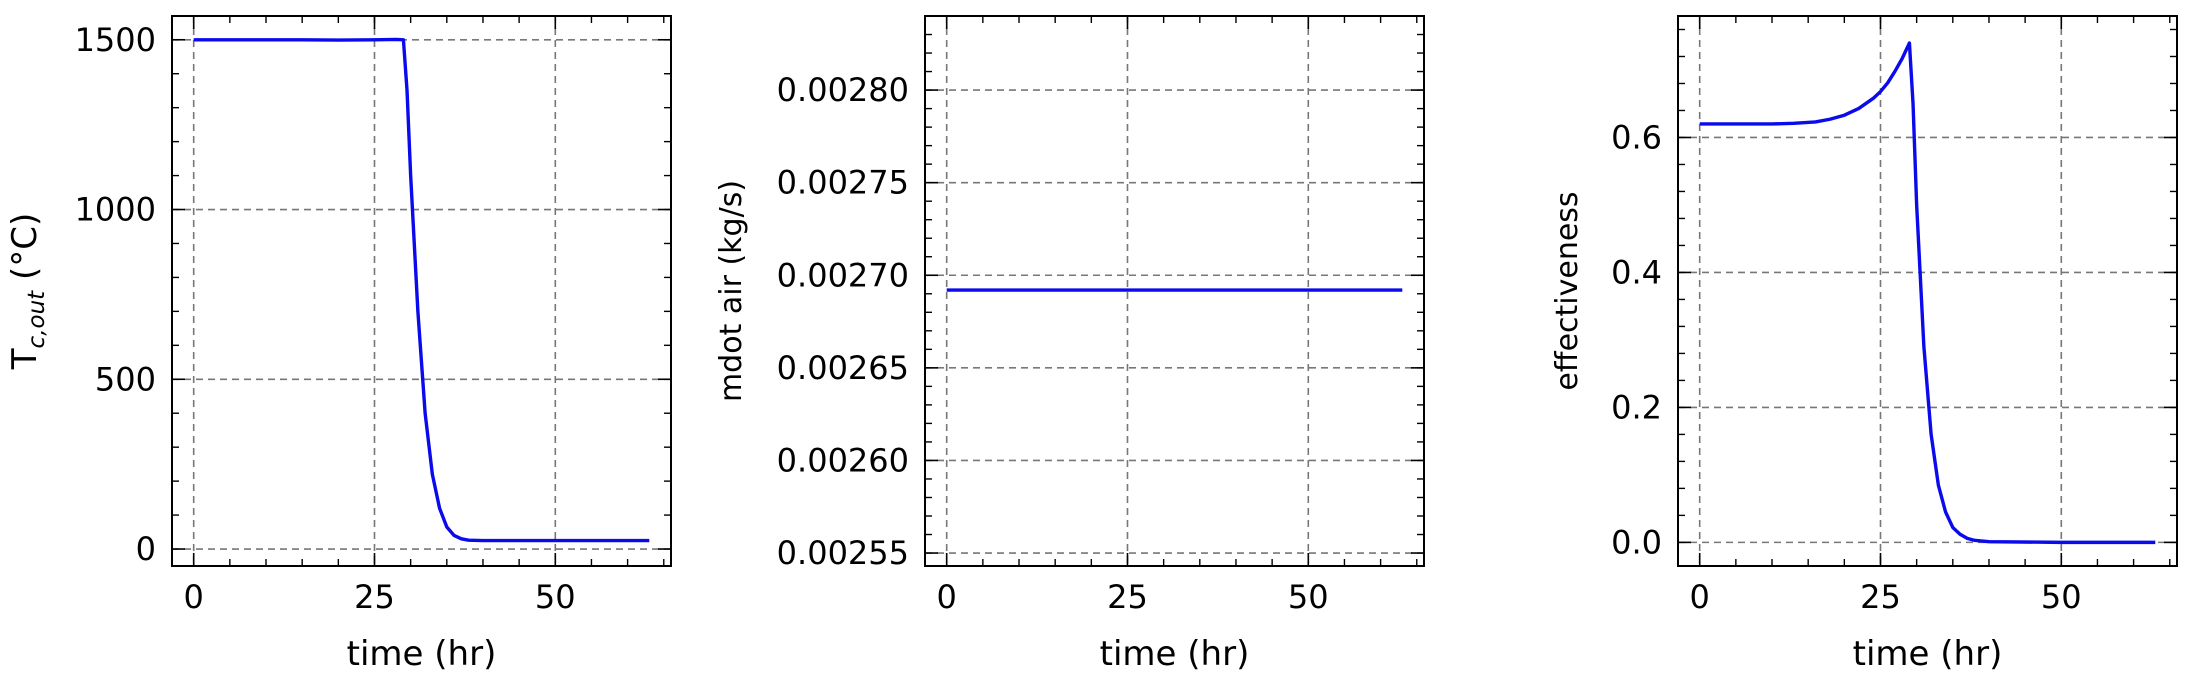  Describe the element at coordinates (125, 379) in the screenshot. I see `y-tick-label: 500` at that location.